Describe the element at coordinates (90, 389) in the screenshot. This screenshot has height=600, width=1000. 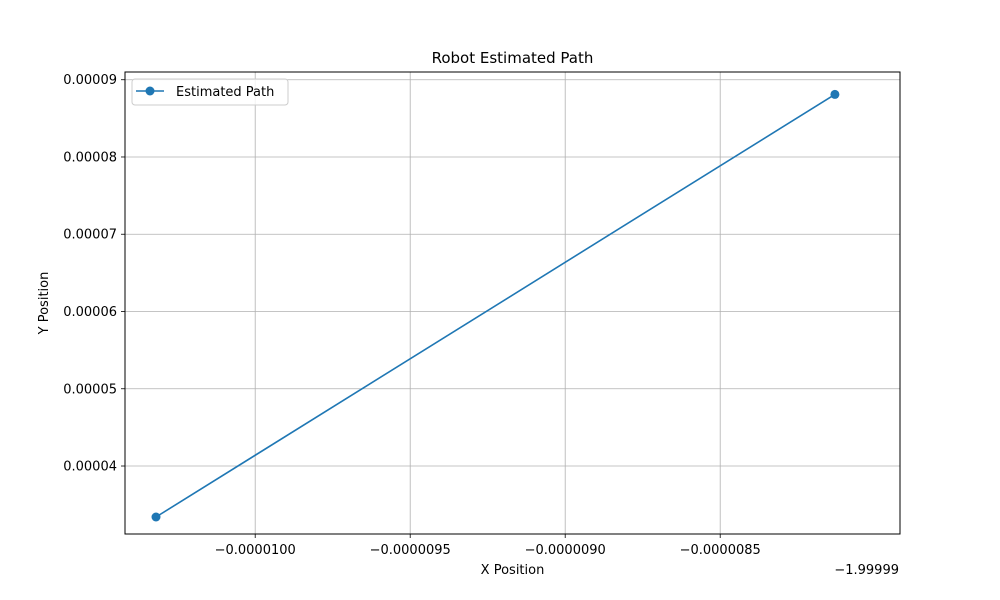
I see `y-tick-label: 0.00005` at that location.